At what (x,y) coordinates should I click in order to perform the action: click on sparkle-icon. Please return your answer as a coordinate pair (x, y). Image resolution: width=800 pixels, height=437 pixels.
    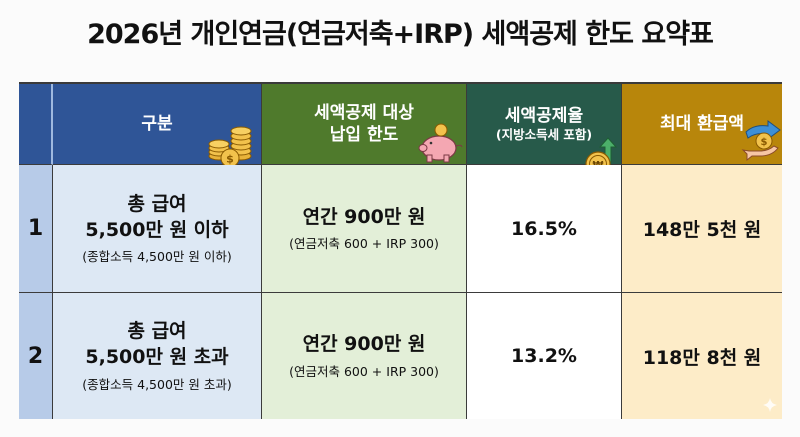
    Looking at the image, I should click on (770, 405).